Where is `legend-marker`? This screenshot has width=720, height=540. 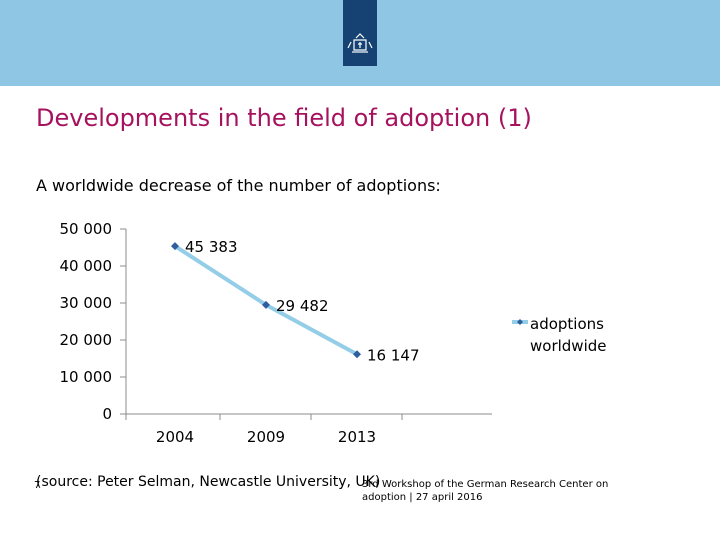
legend-marker is located at coordinates (520, 322).